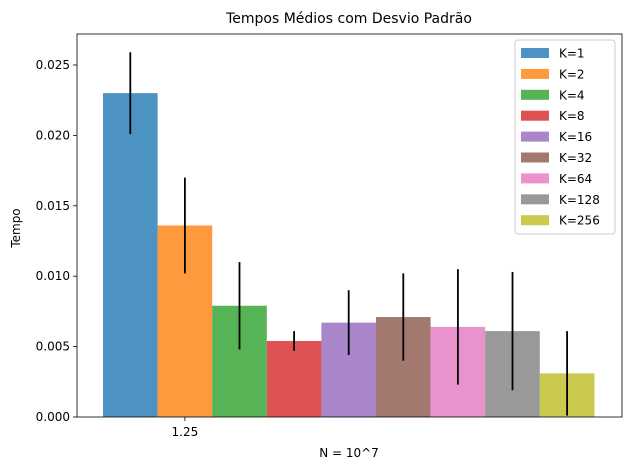 The width and height of the screenshot is (630, 474). Describe the element at coordinates (575, 179) in the screenshot. I see `legend-label: K=64` at that location.